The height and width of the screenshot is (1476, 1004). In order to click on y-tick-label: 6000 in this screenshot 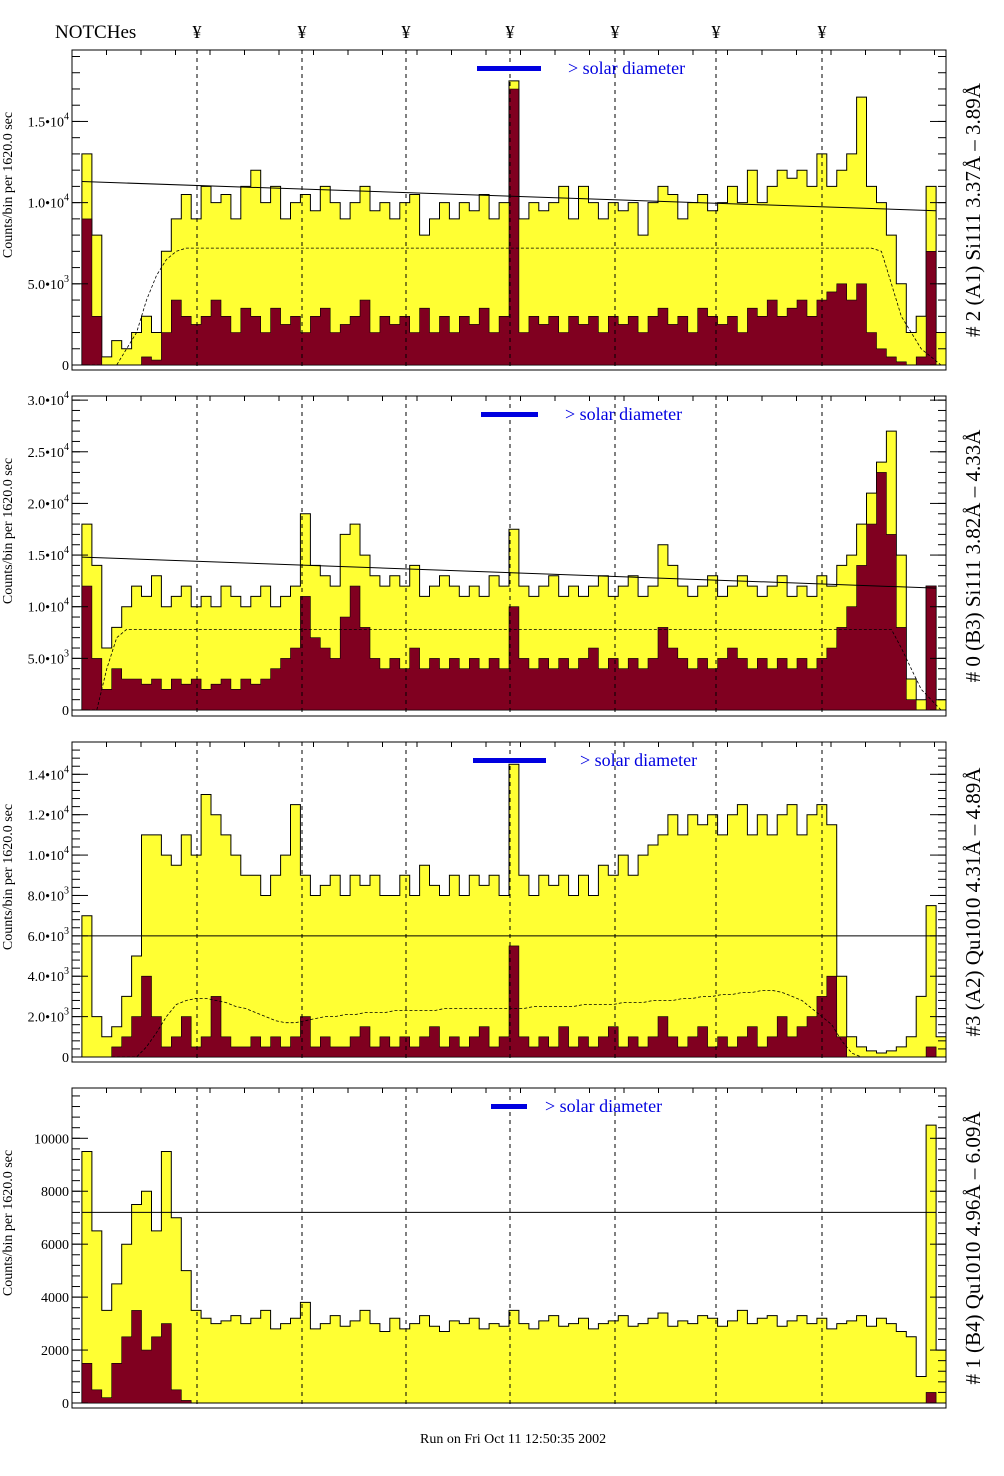, I will do `click(55, 1245)`.